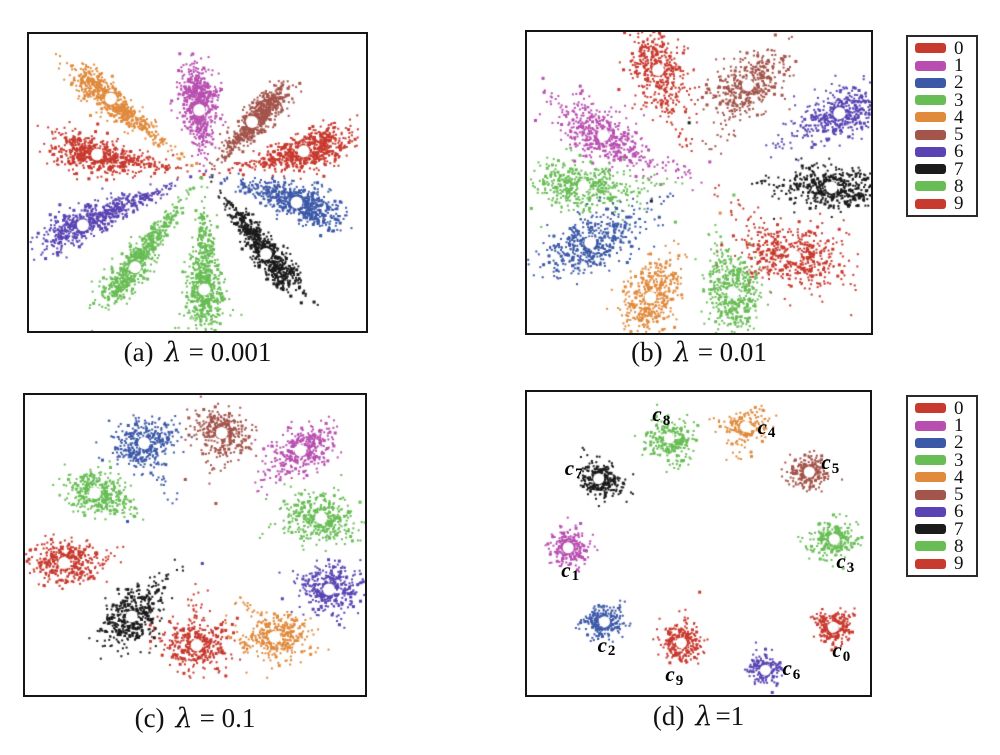  What do you see at coordinates (841, 651) in the screenshot?
I see `cluster-label-c0: c0` at bounding box center [841, 651].